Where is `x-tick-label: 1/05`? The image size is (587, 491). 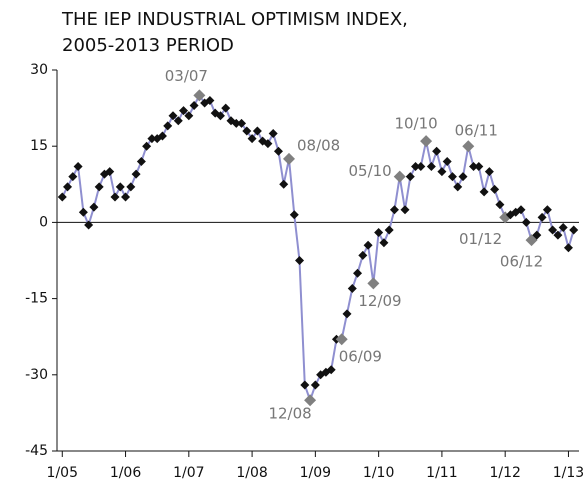
x-tick-label: 1/05 is located at coordinates (62, 473).